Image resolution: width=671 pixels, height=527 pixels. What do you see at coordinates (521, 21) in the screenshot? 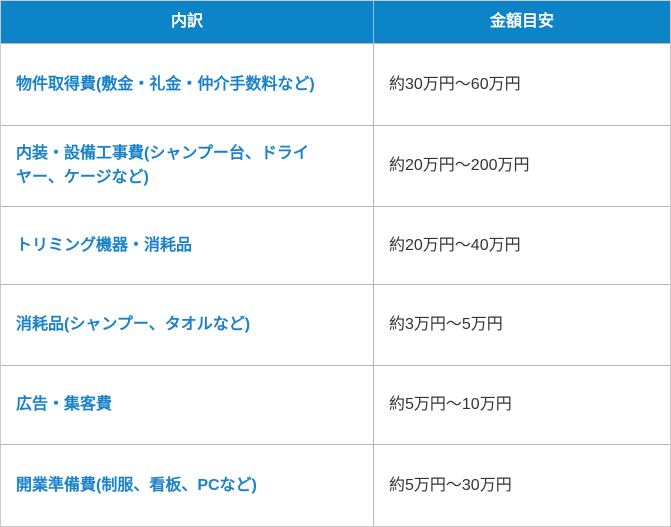
I see `column-header-amount: 金額目安` at bounding box center [521, 21].